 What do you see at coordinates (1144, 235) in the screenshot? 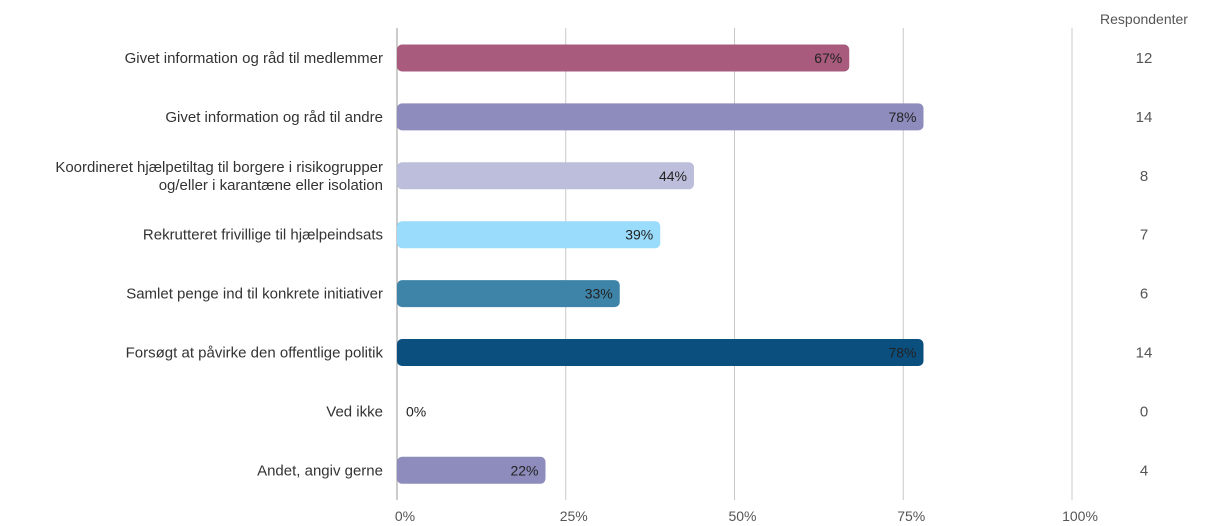
I see `respondent-count: 7` at bounding box center [1144, 235].